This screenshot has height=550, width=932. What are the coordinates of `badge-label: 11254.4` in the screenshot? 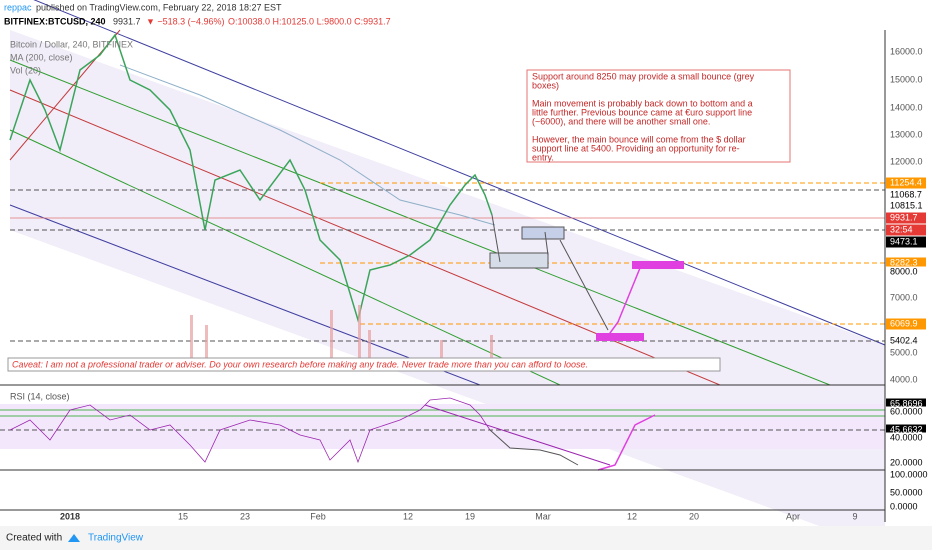 It's located at (906, 182).